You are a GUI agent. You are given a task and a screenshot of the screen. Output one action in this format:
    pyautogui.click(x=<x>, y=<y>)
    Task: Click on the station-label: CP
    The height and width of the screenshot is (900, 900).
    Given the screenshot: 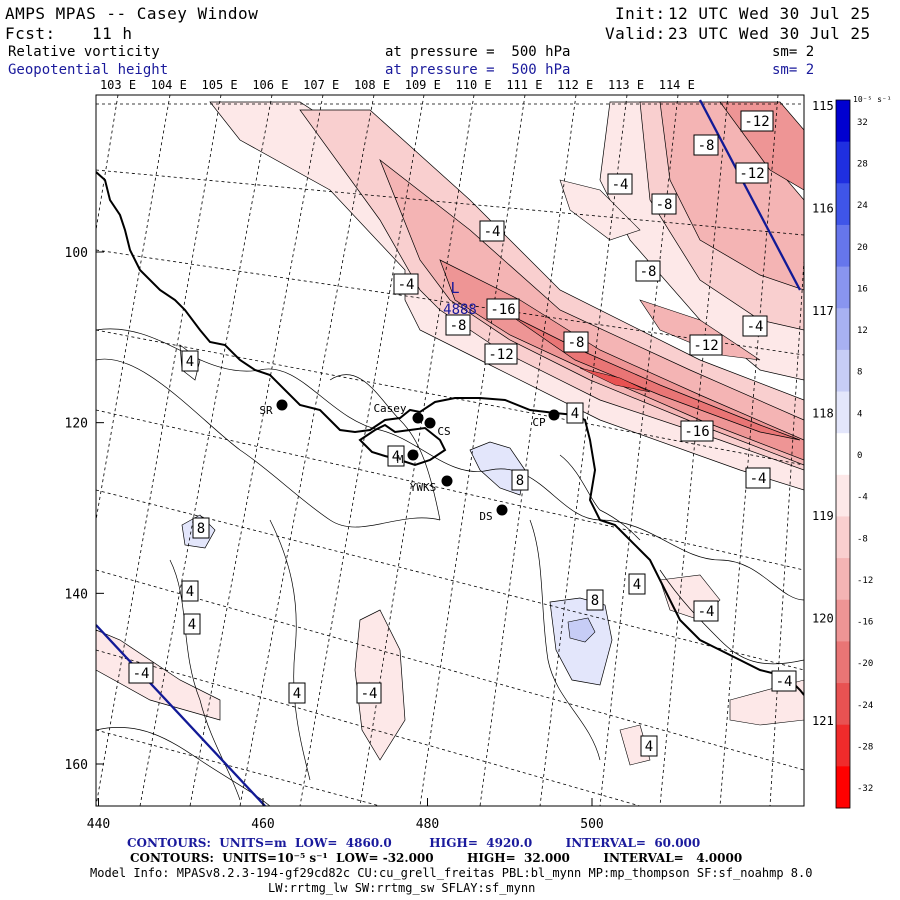 What is the action you would take?
    pyautogui.click(x=539, y=422)
    